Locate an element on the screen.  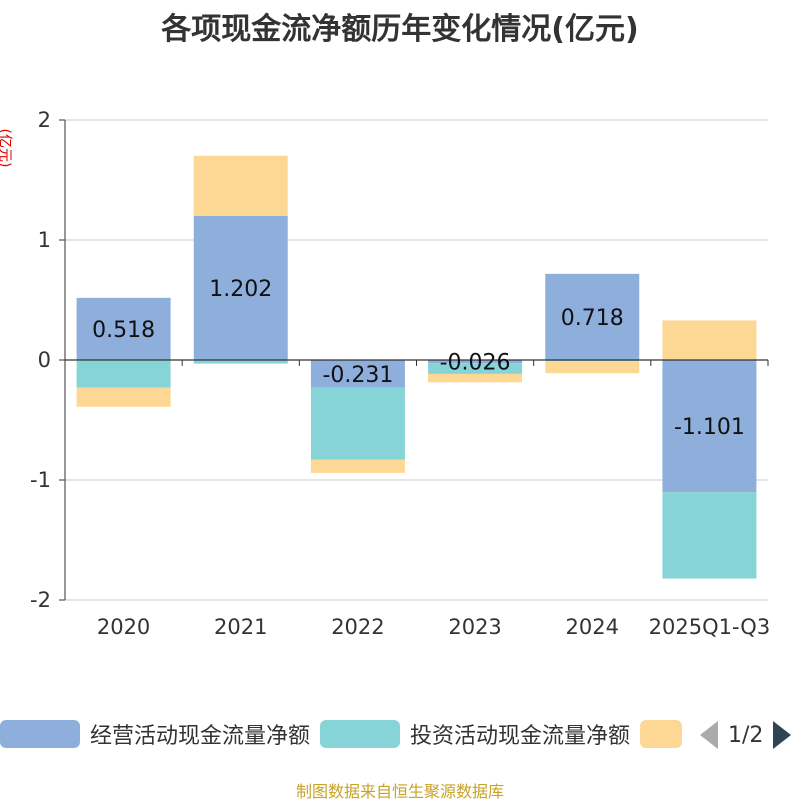
legend-item-operating: 经营活动现金流量净额 is located at coordinates (155, 734).